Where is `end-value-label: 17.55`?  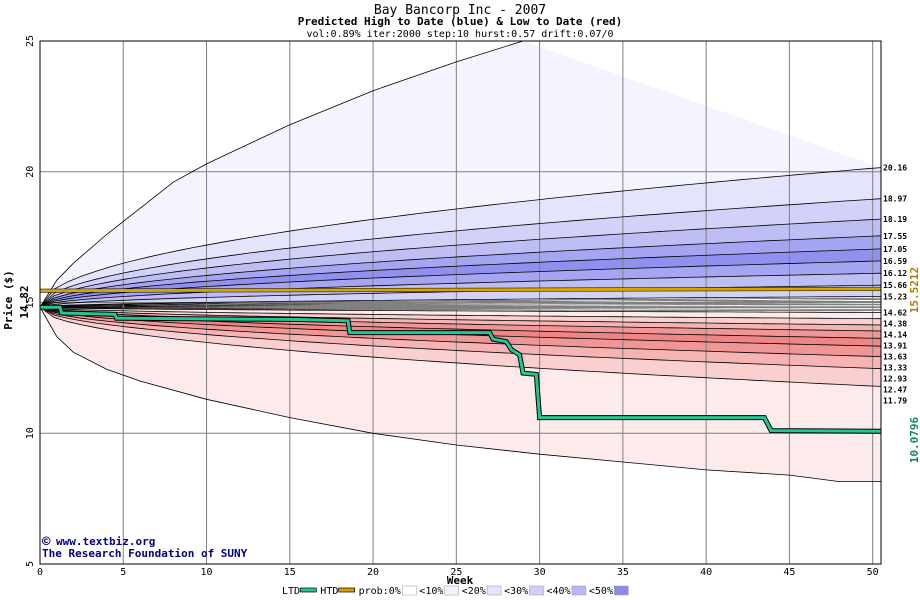
end-value-label: 17.55 is located at coordinates (895, 236).